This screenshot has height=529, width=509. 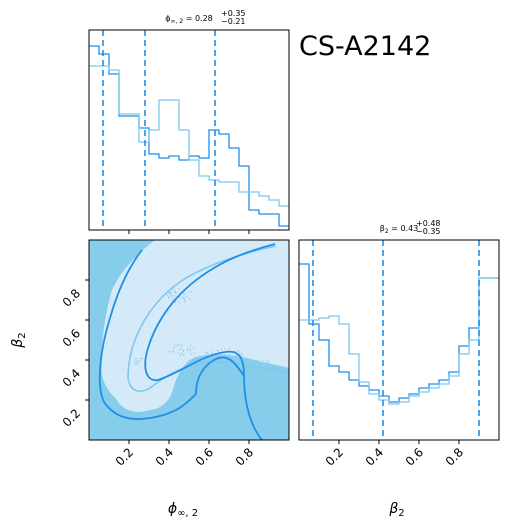 I want to click on beta-hist-dark, so click(x=399, y=333).